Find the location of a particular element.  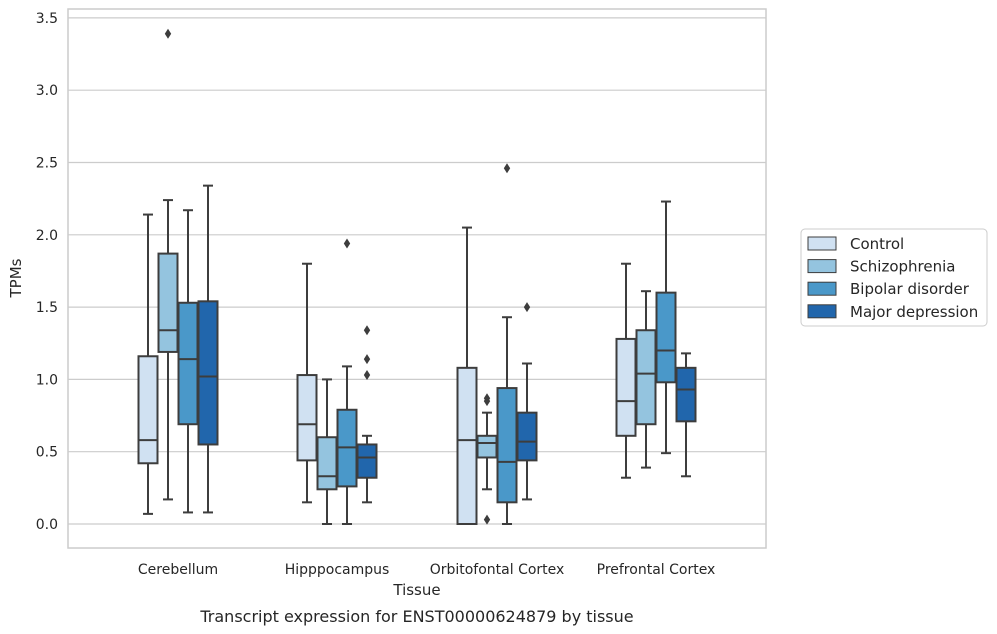

y-tick-label: 3.5 is located at coordinates (47, 19).